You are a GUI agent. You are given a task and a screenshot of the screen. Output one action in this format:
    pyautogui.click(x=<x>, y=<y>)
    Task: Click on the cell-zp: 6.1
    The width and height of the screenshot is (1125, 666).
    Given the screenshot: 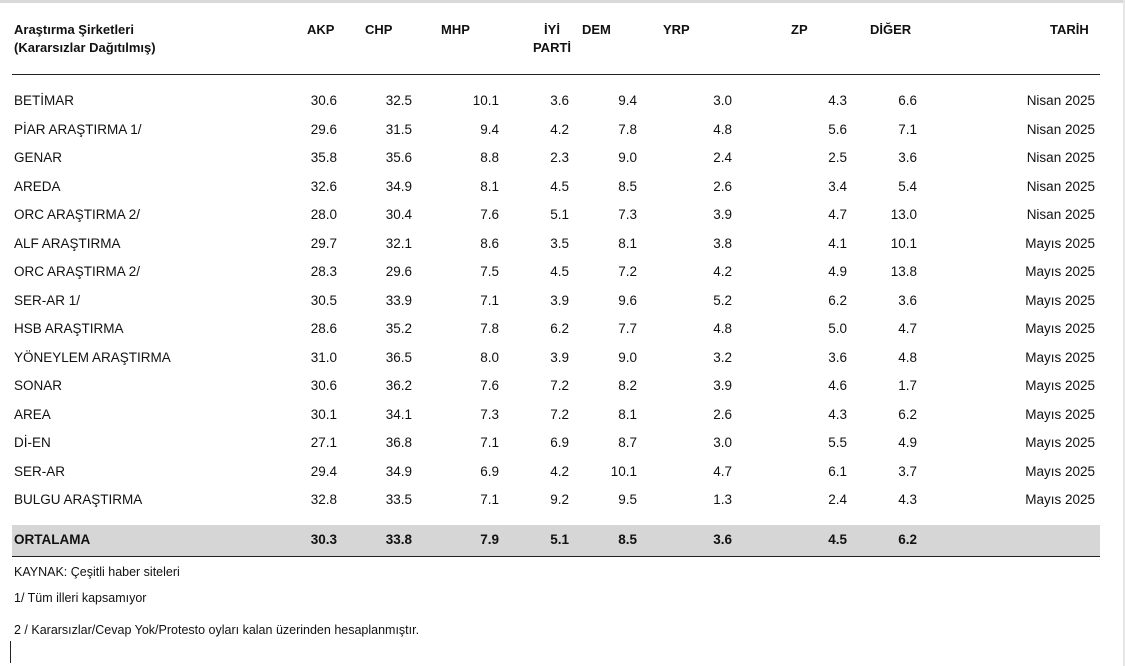 What is the action you would take?
    pyautogui.click(x=837, y=471)
    